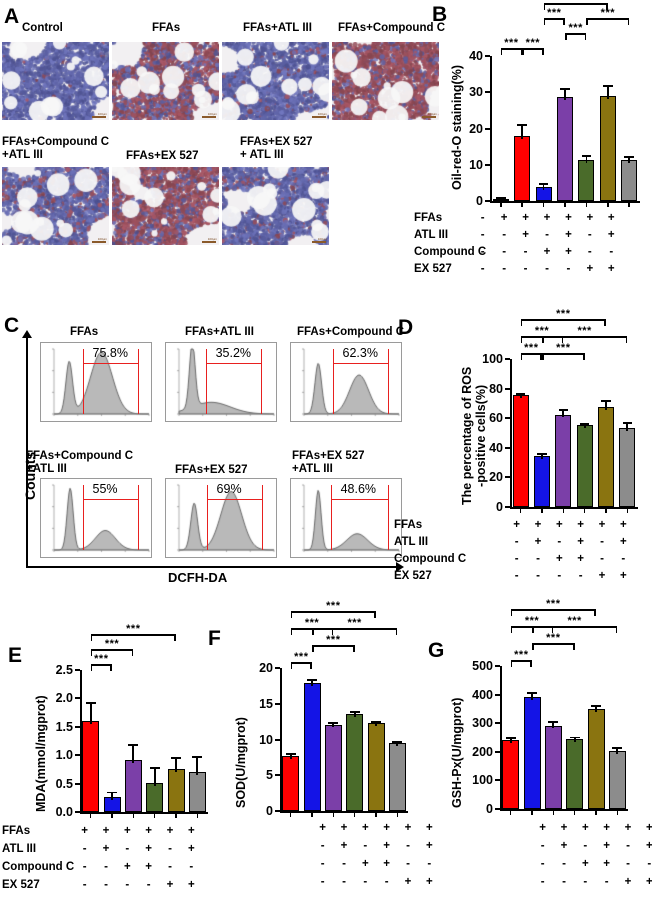 This screenshot has width=652, height=897. Describe the element at coordinates (166, 28) in the screenshot. I see `micrograph-title: FFAs` at that location.